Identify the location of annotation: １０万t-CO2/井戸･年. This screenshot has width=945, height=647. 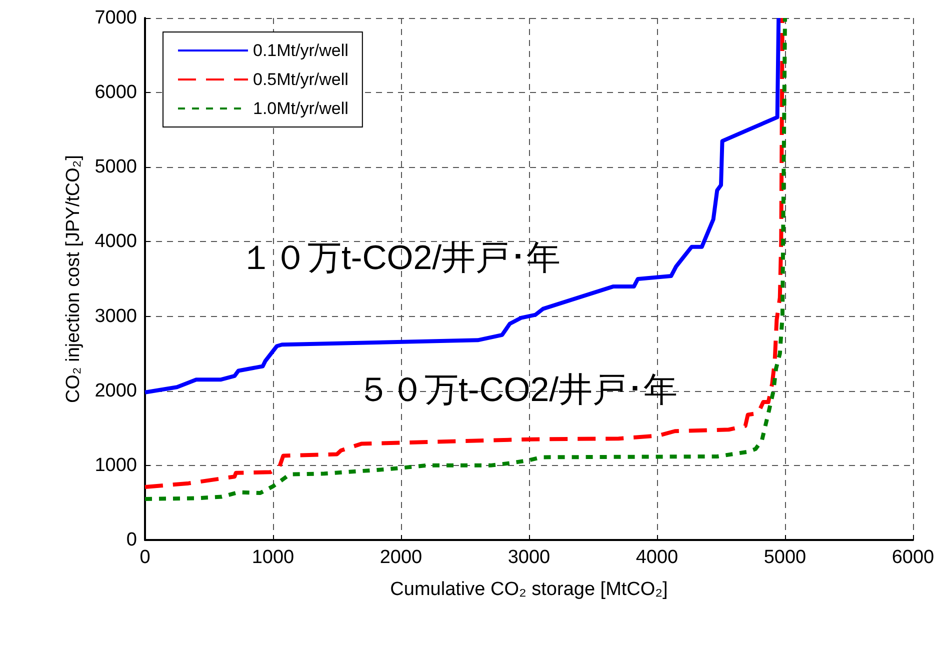
(400, 258).